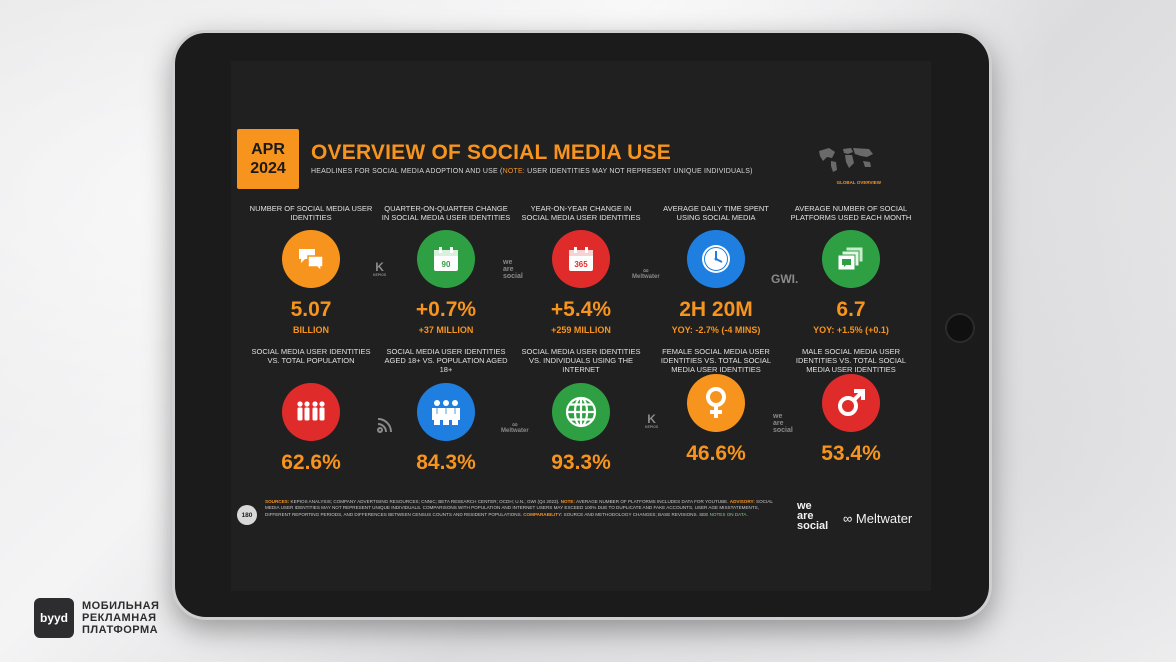 The image size is (1176, 662). I want to click on footer-was-line1: we, so click(804, 506).